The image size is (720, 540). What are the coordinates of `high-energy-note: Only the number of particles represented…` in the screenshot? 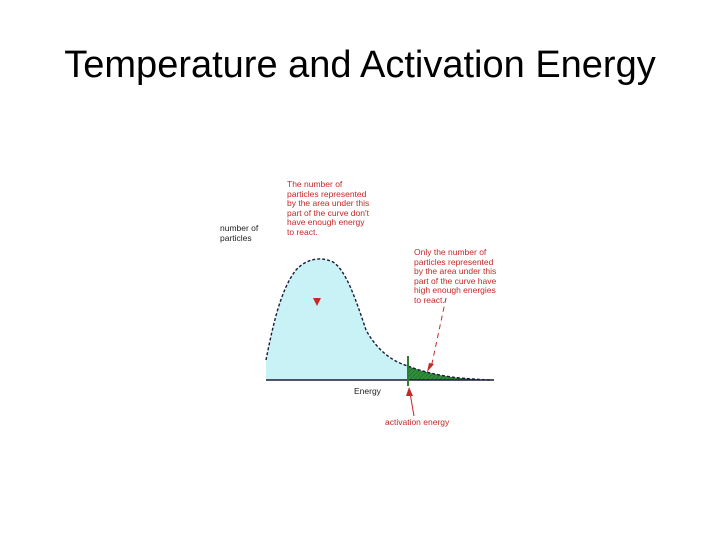 It's located at (455, 276).